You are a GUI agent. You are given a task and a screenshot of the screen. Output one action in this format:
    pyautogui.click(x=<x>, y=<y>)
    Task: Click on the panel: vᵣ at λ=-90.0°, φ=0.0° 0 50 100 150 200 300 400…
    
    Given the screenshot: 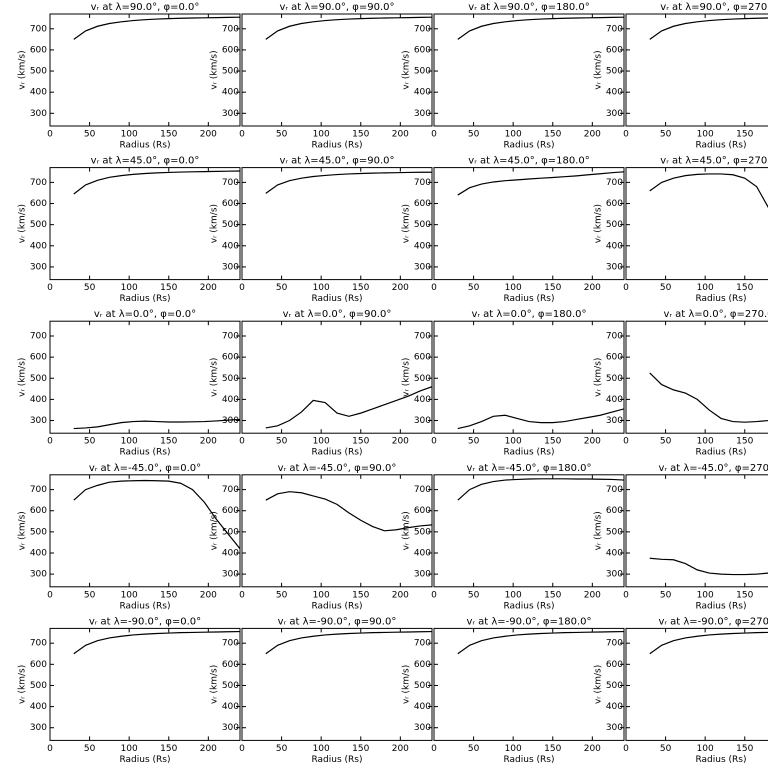 What is the action you would take?
    pyautogui.click(x=129, y=690)
    